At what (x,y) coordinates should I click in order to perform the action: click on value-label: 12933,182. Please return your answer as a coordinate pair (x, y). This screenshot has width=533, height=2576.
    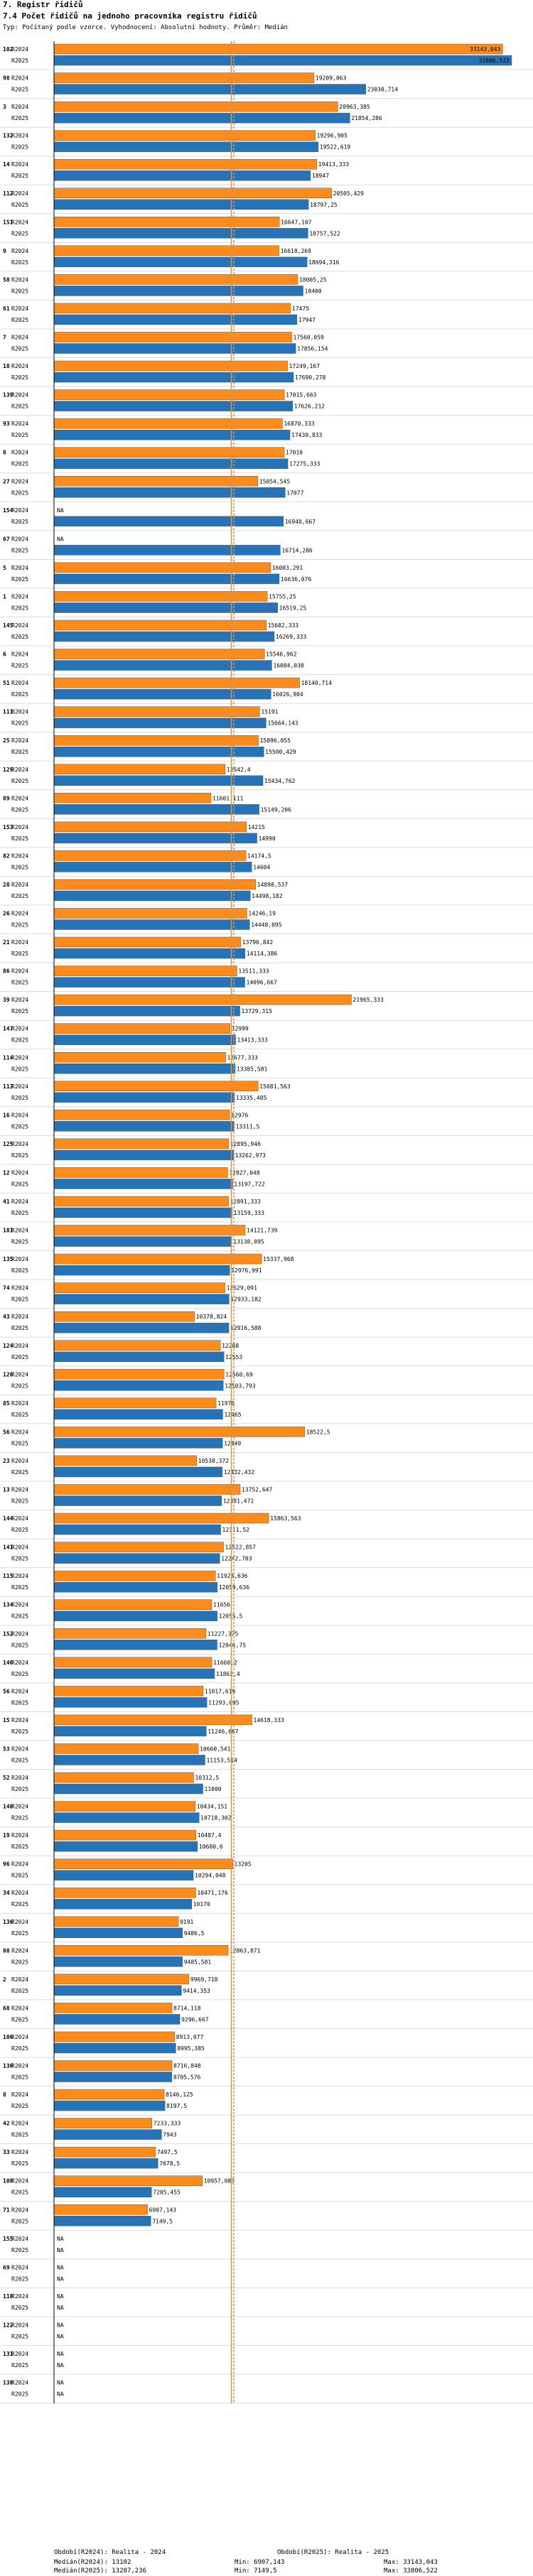
    Looking at the image, I should click on (246, 1300).